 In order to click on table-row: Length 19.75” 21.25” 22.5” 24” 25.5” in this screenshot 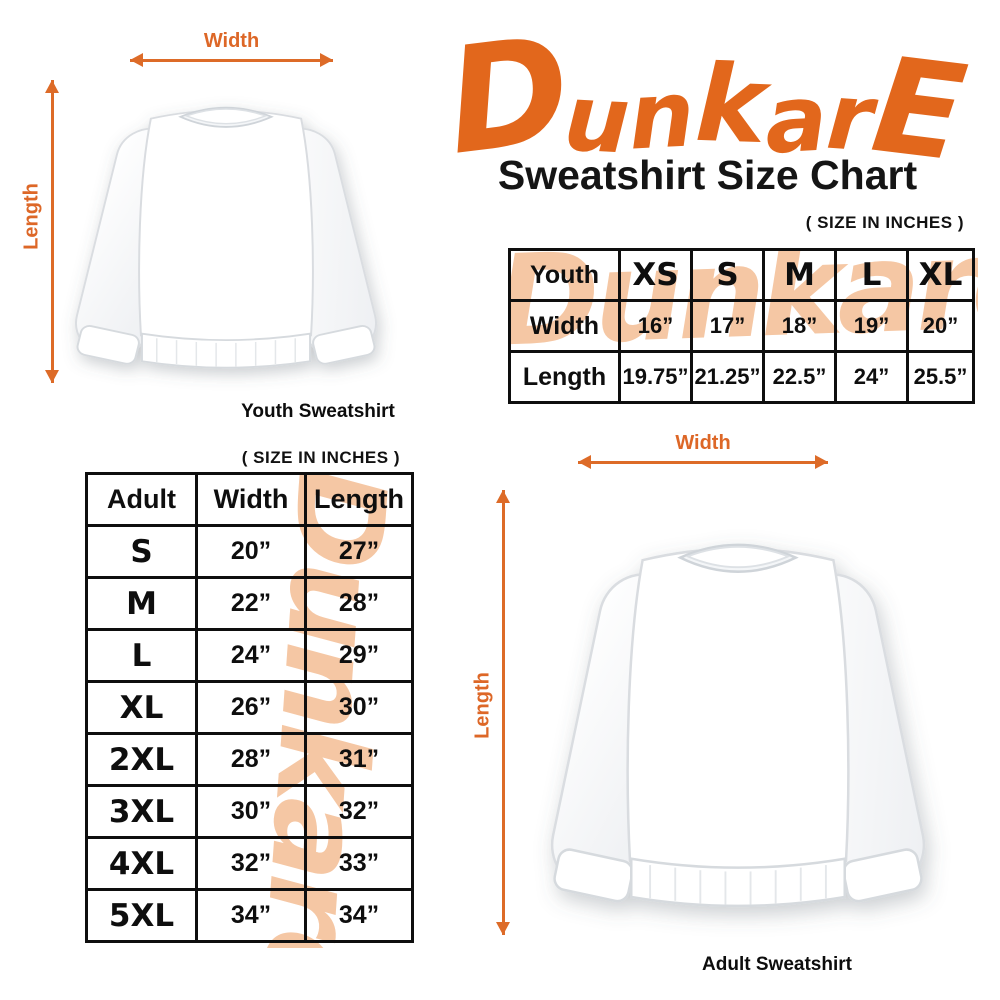, I will do `click(741, 377)`.